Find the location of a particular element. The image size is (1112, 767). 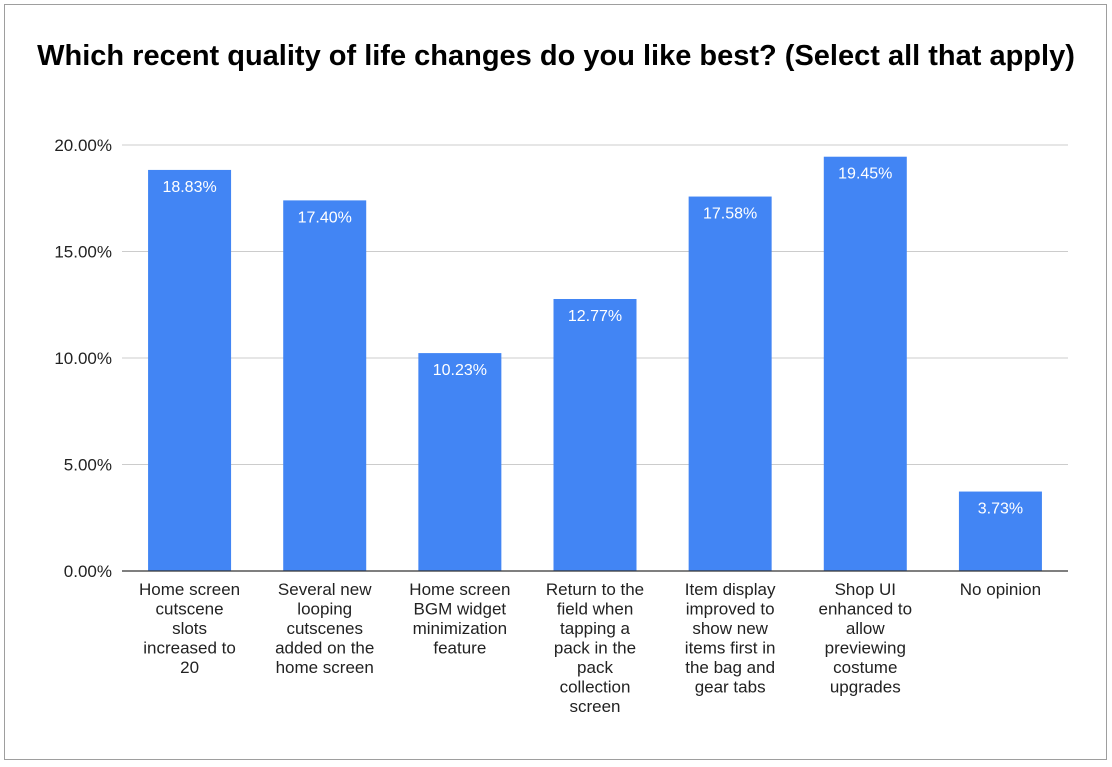

x-tick-label-line: 20 is located at coordinates (189, 667).